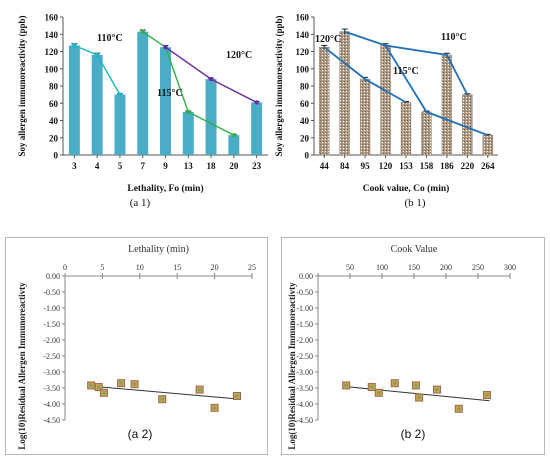  I want to click on a2-ytick-label: 0.00, so click(53, 276).